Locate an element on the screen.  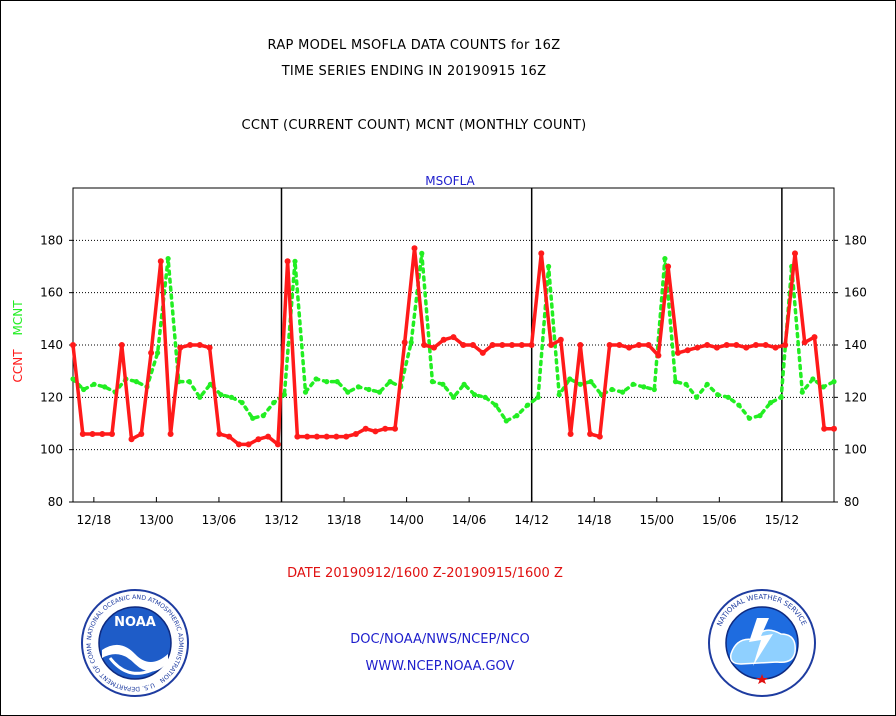
y-tick-label-right: 160 is located at coordinates (855, 293).